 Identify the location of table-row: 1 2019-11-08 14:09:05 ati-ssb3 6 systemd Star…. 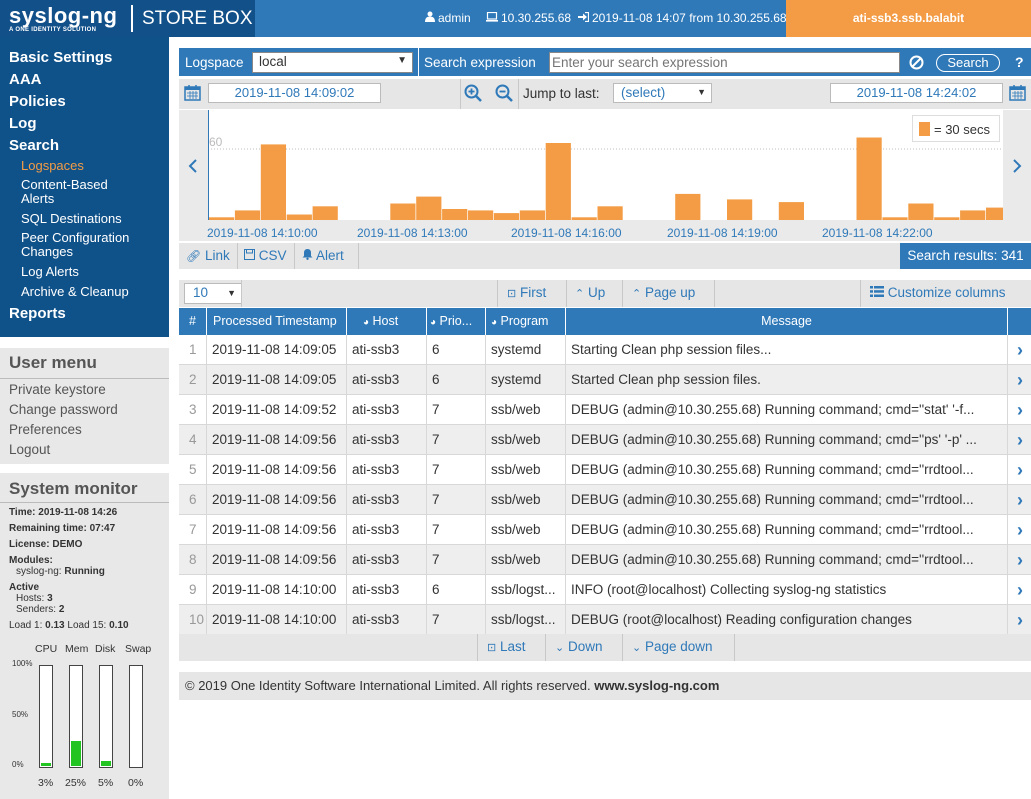
(605, 350).